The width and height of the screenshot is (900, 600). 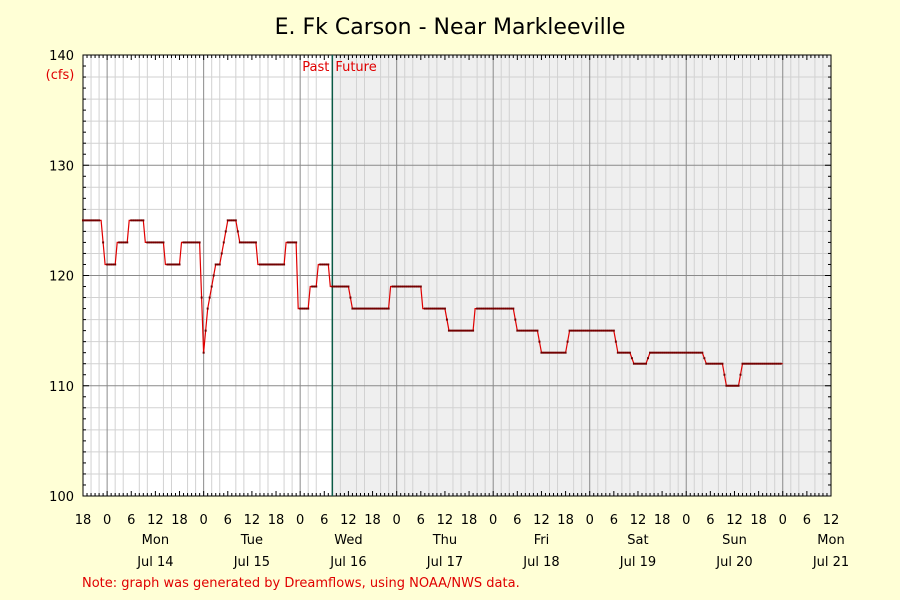 I want to click on y-tick-label: 100, so click(x=61, y=497).